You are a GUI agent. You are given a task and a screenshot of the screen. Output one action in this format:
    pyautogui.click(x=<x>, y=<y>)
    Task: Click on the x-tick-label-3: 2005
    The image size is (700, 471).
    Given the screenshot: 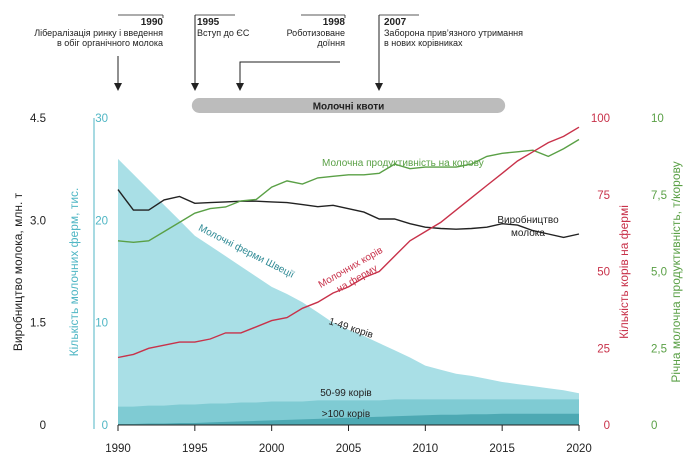 What is the action you would take?
    pyautogui.click(x=349, y=449)
    